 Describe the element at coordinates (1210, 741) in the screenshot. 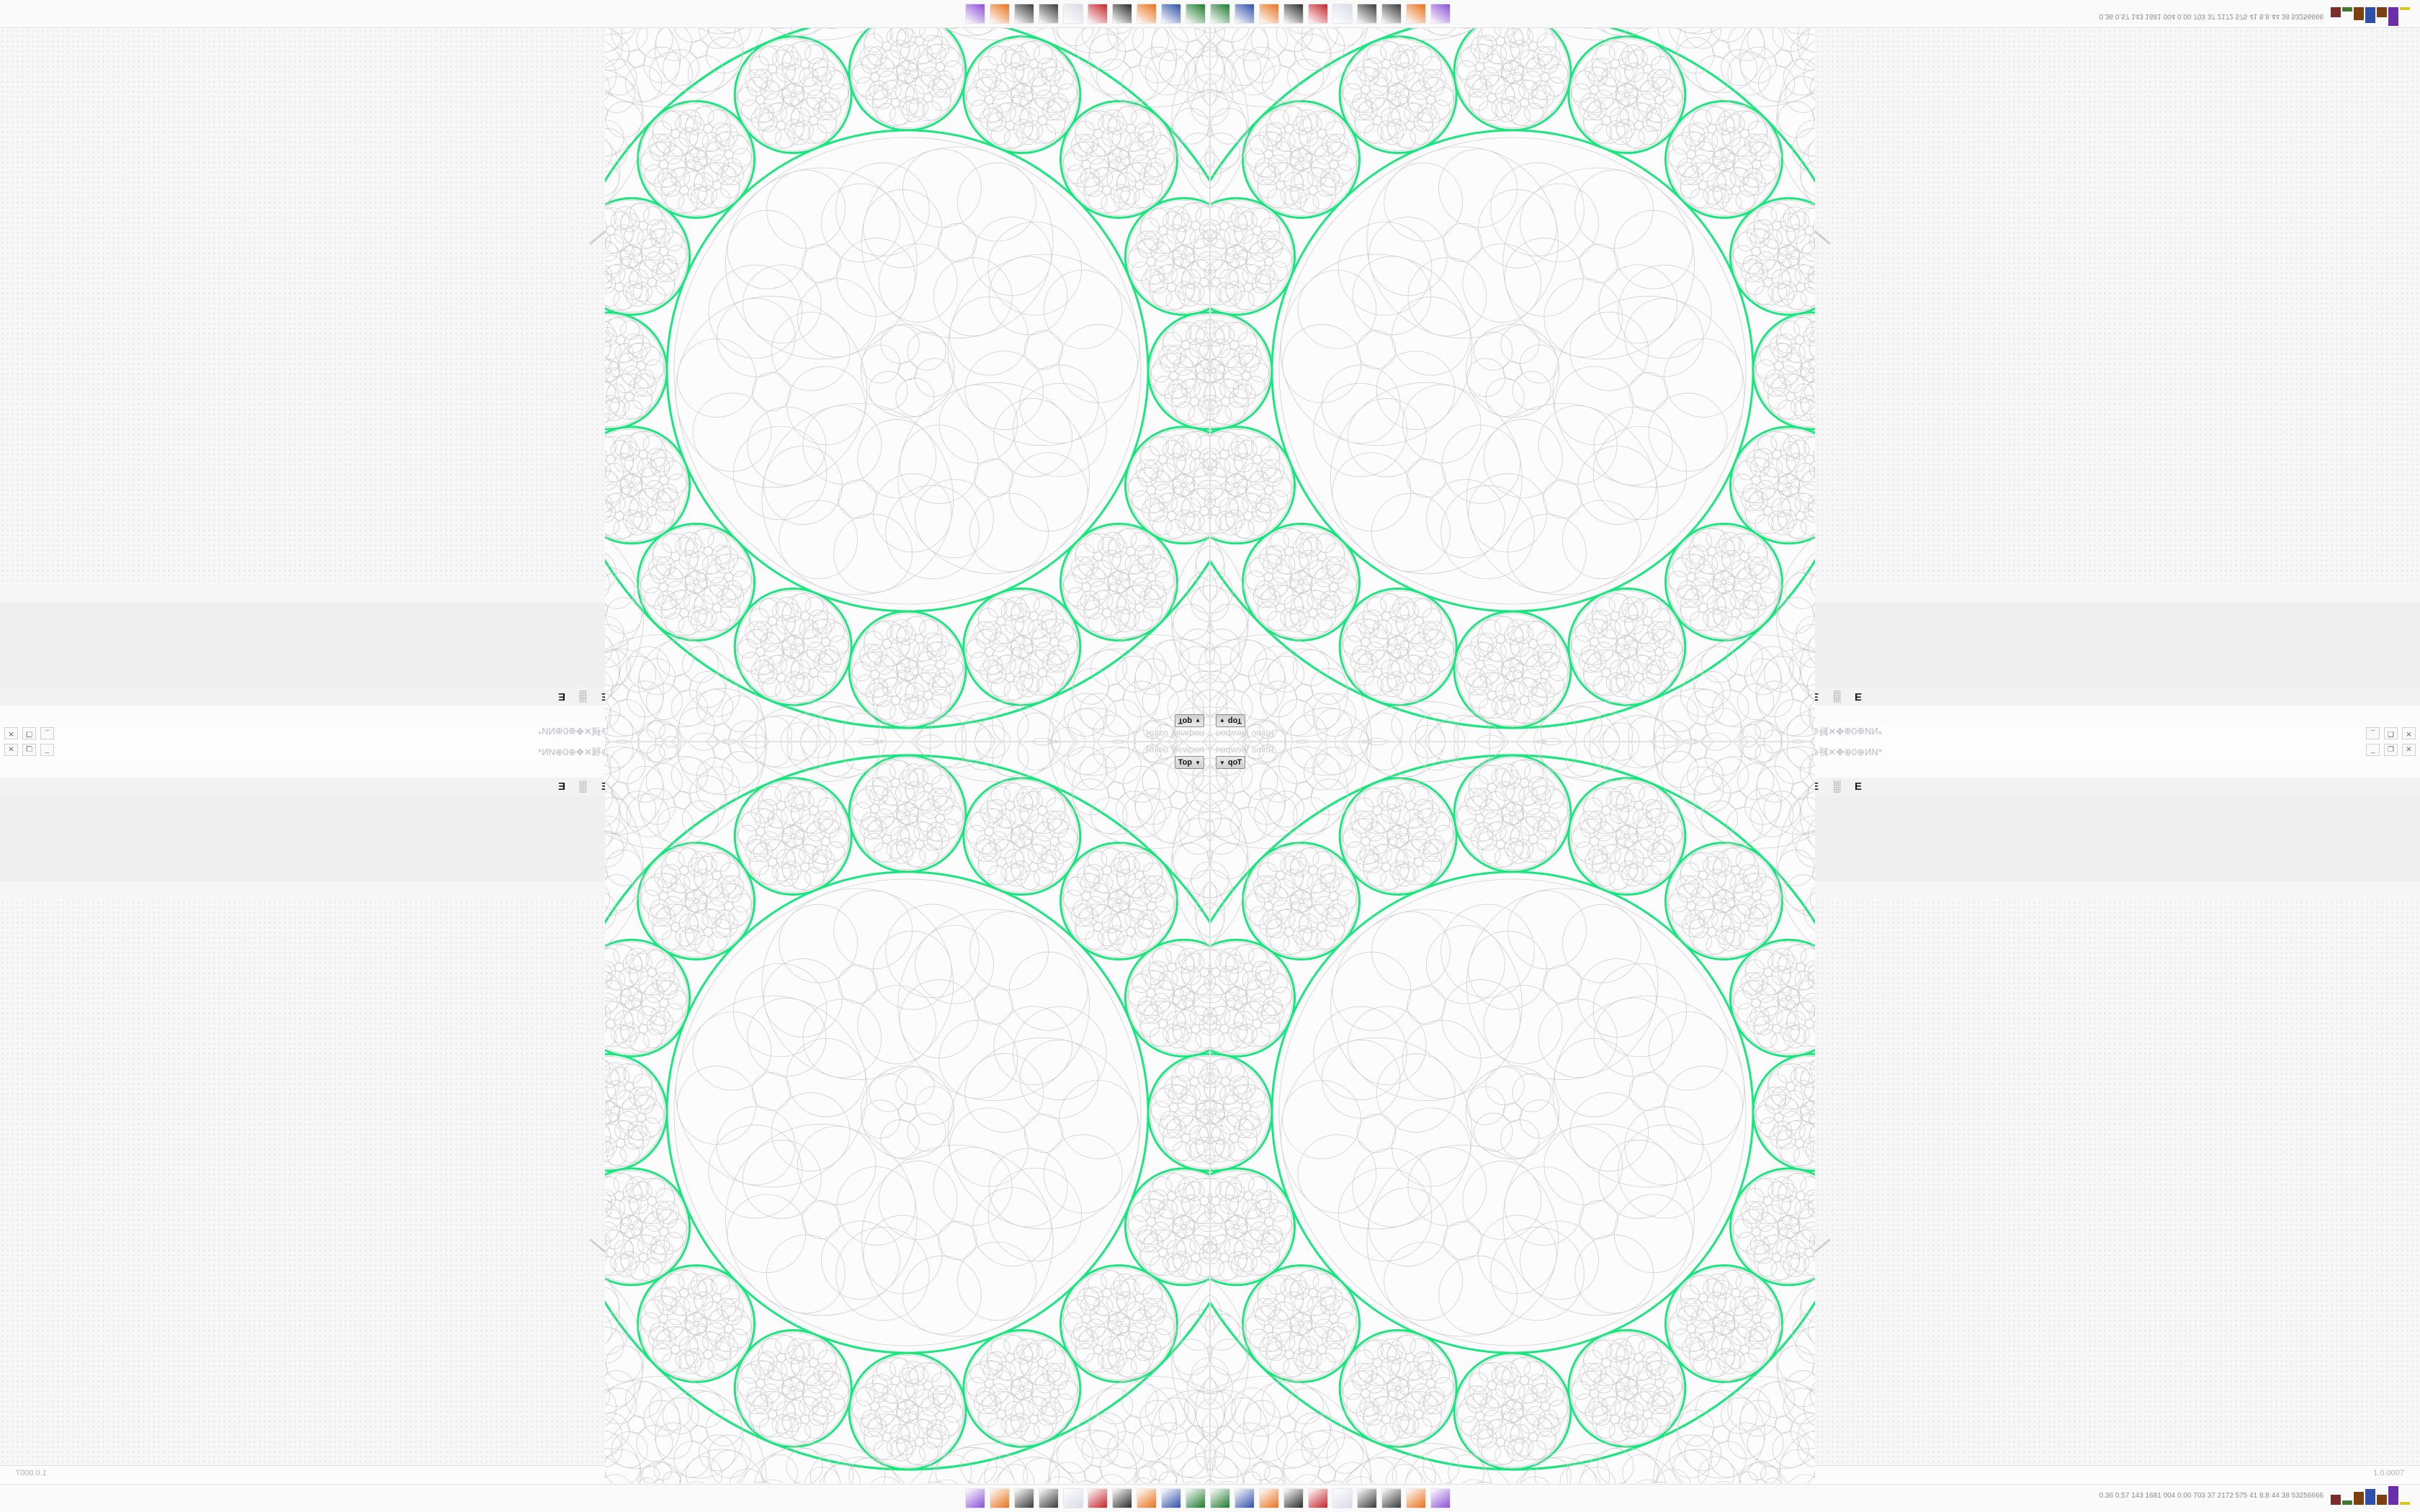

I see `viewport-split-horizontal` at that location.